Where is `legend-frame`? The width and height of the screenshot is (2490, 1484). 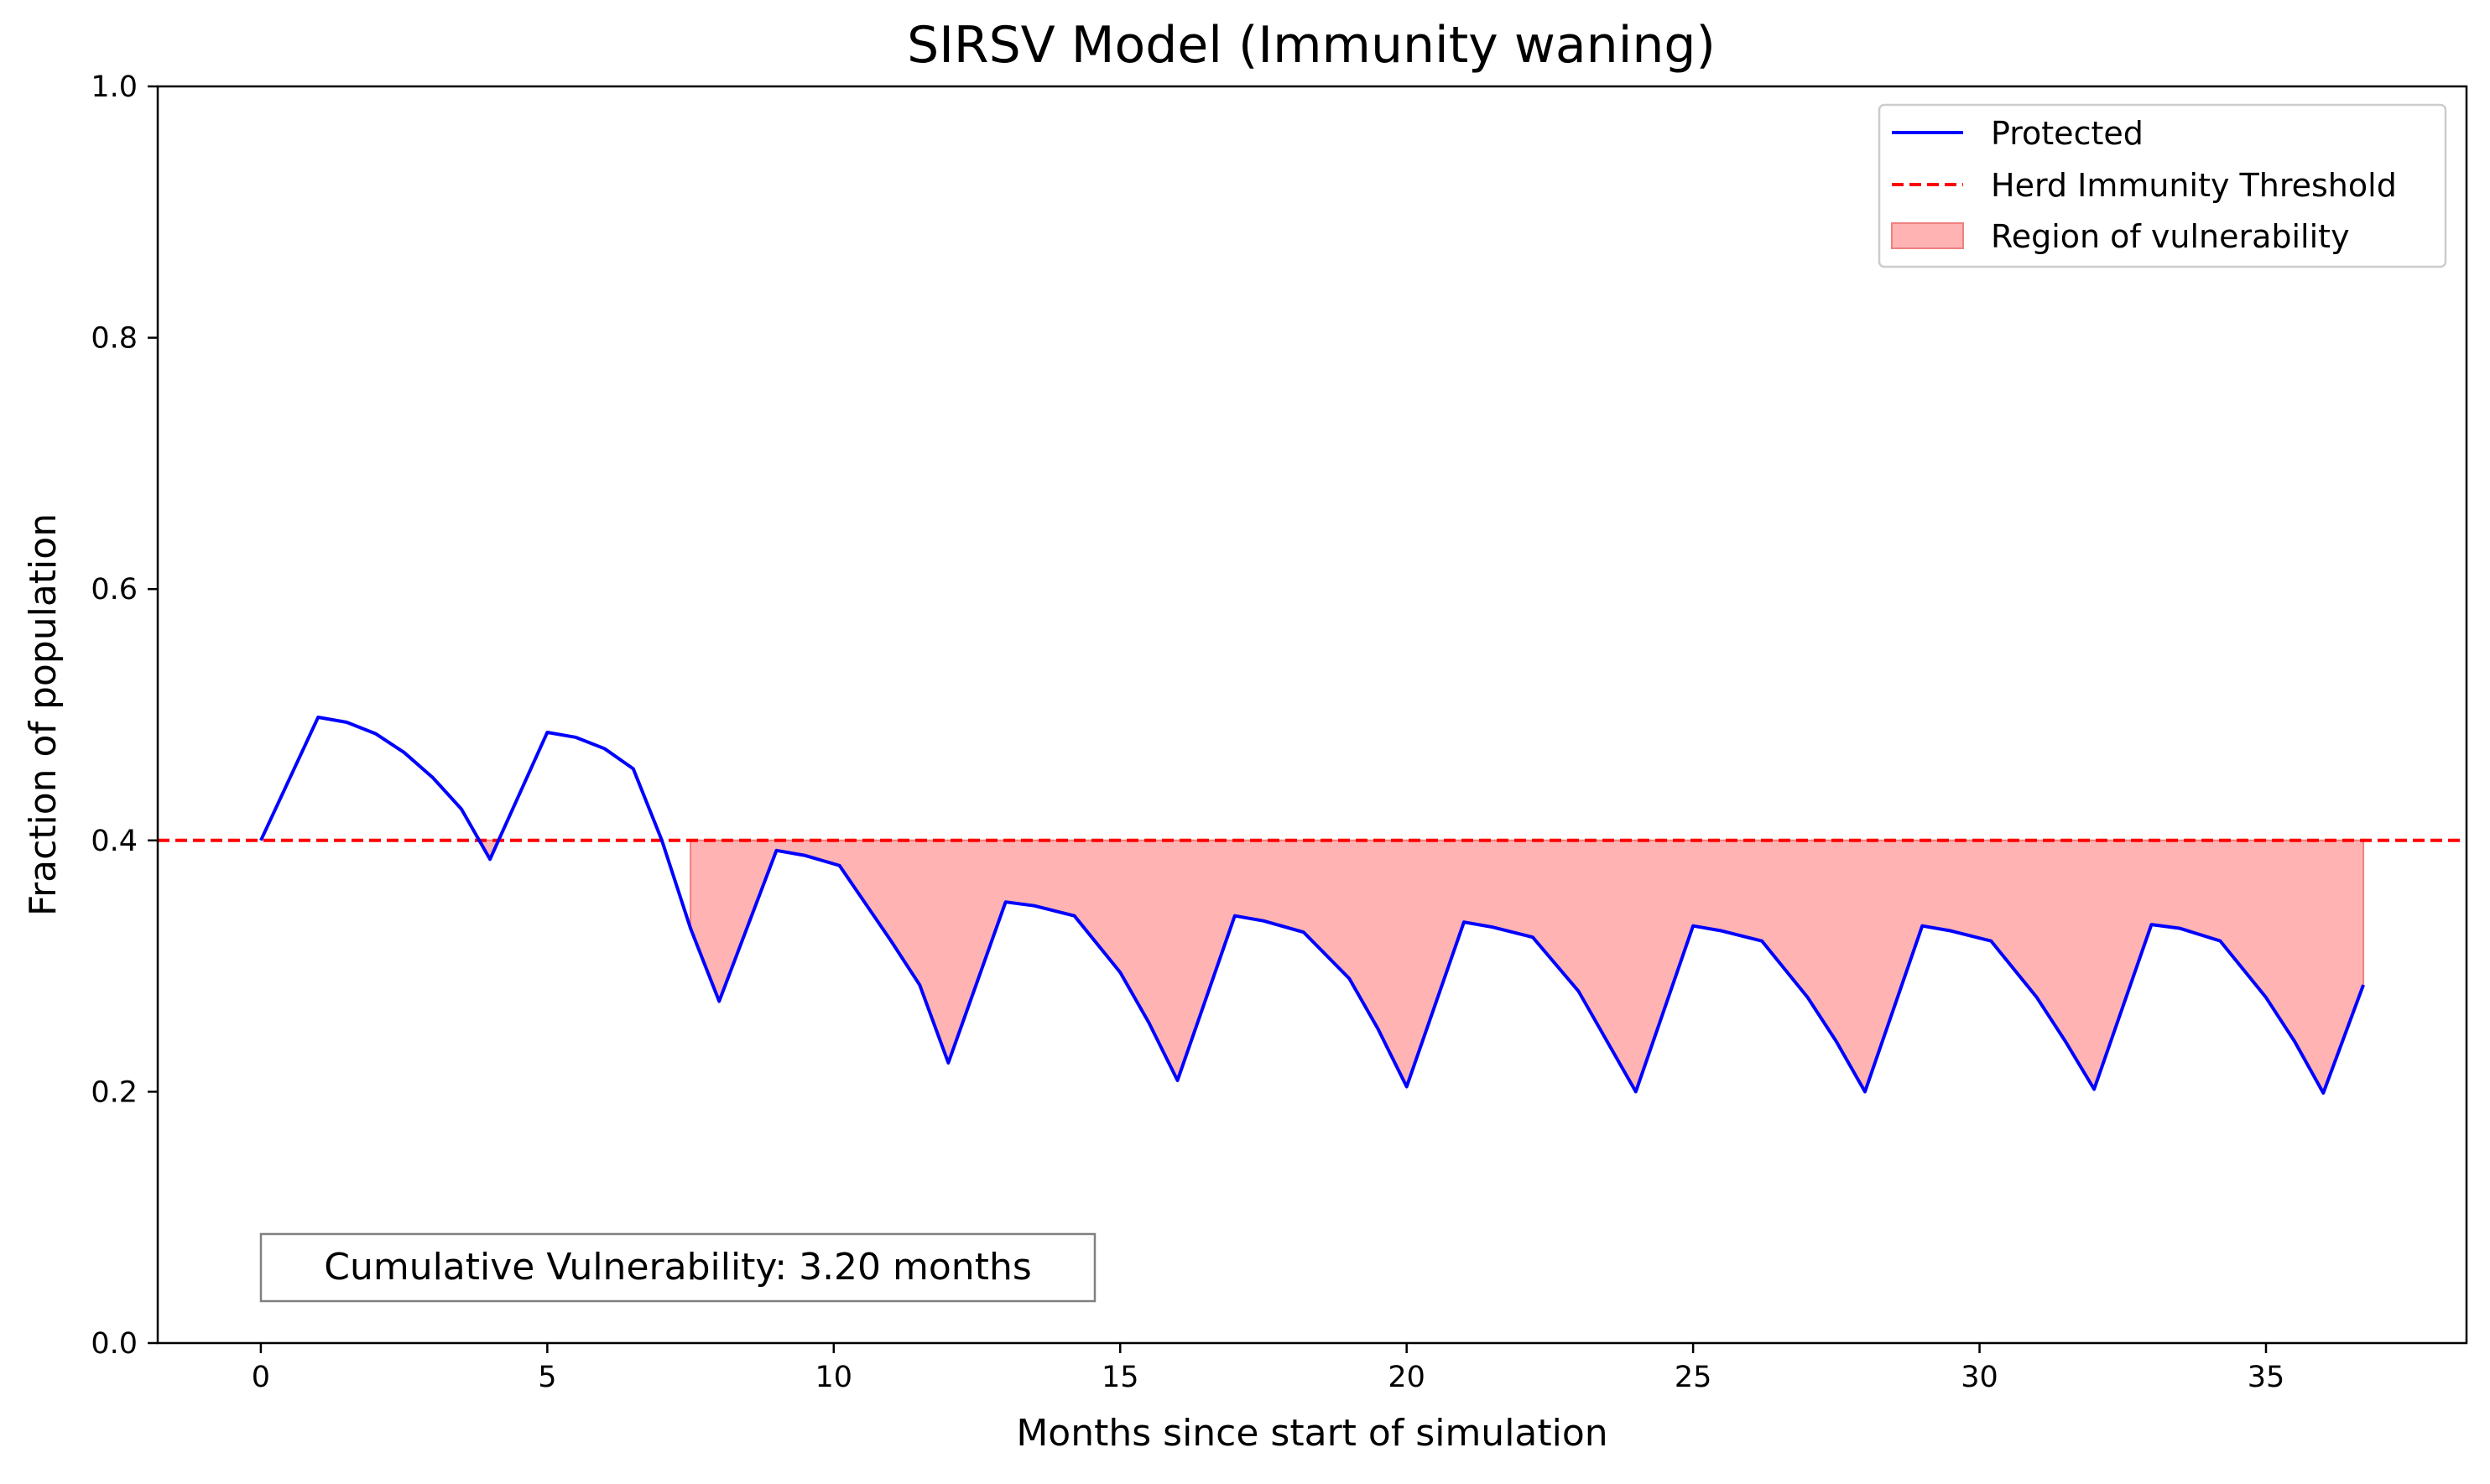 legend-frame is located at coordinates (2163, 185).